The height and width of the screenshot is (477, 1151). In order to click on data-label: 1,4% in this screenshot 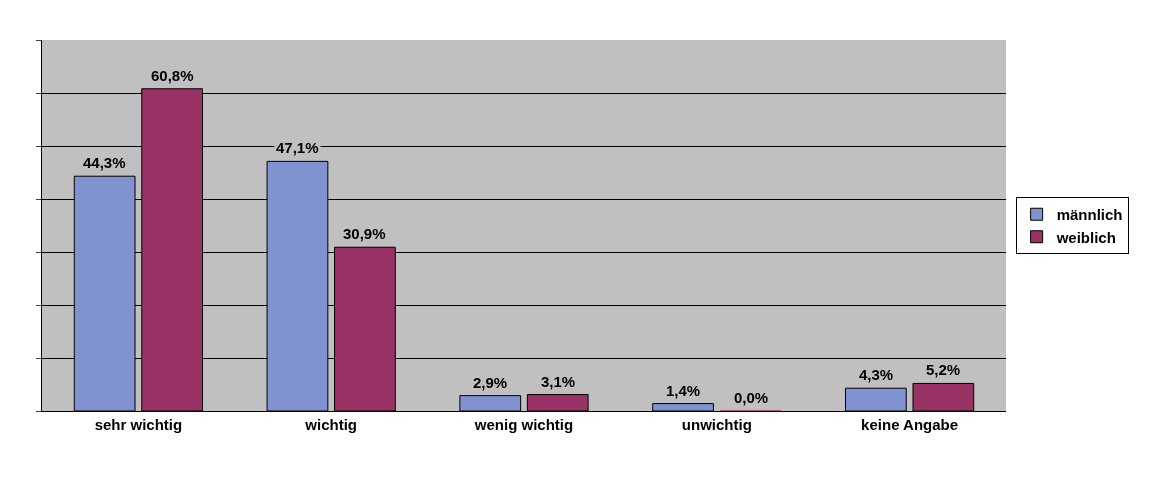, I will do `click(683, 390)`.